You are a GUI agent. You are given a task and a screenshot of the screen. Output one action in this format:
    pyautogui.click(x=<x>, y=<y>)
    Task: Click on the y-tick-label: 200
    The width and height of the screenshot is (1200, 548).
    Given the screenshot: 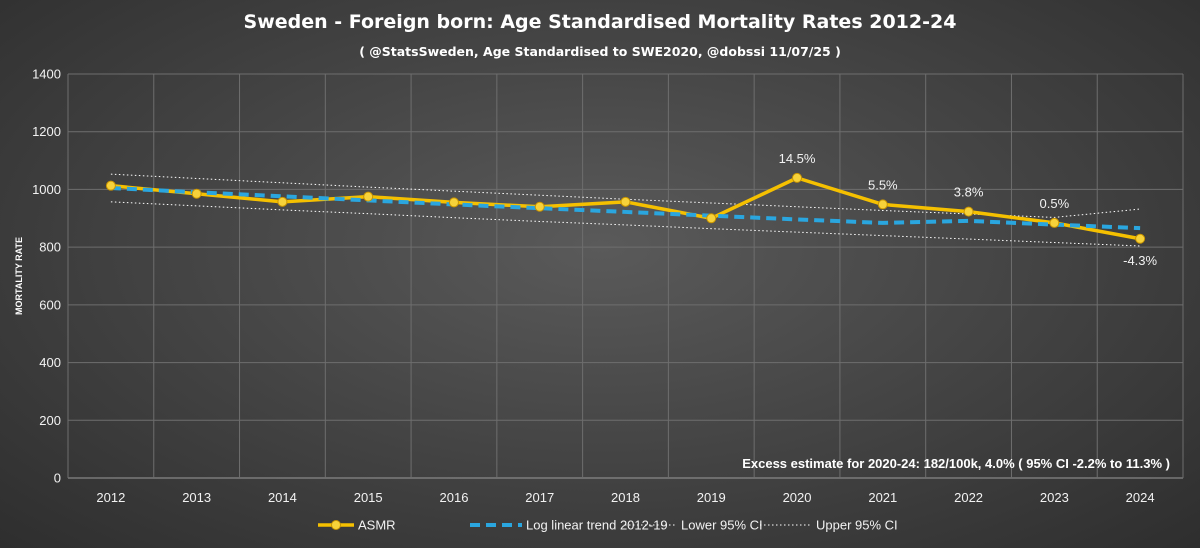 What is the action you would take?
    pyautogui.click(x=50, y=420)
    